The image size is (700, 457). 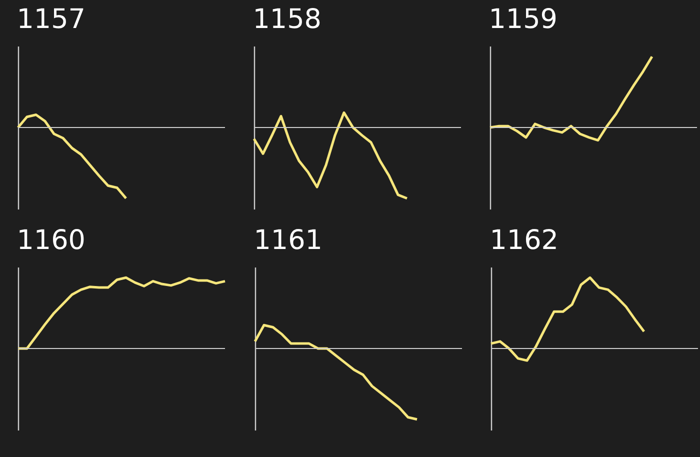 I want to click on chart-title: 1161, so click(x=288, y=240).